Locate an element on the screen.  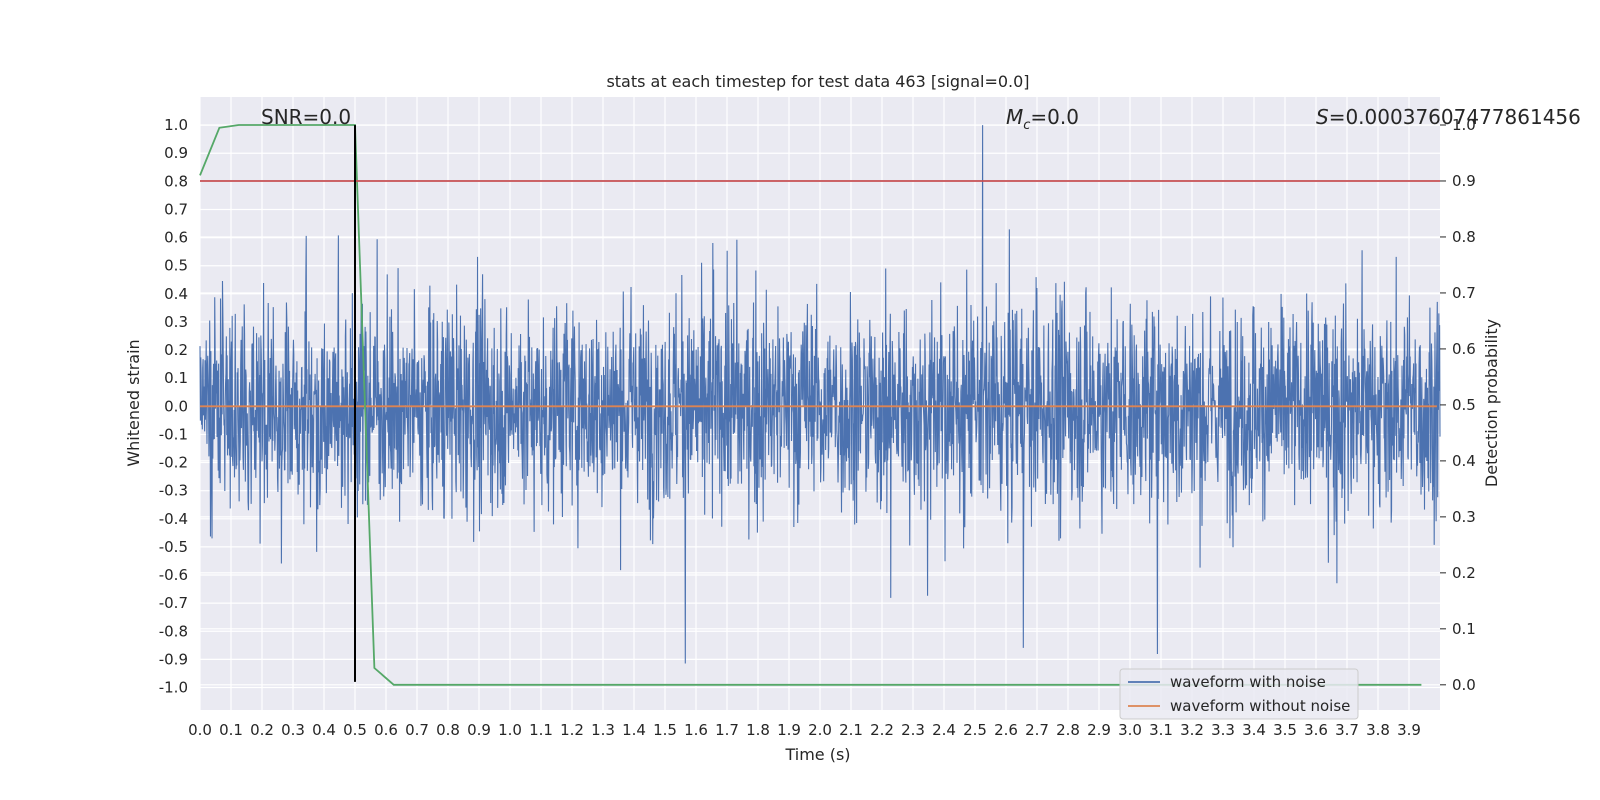
x-tick-label: 3.1 is located at coordinates (1161, 730).